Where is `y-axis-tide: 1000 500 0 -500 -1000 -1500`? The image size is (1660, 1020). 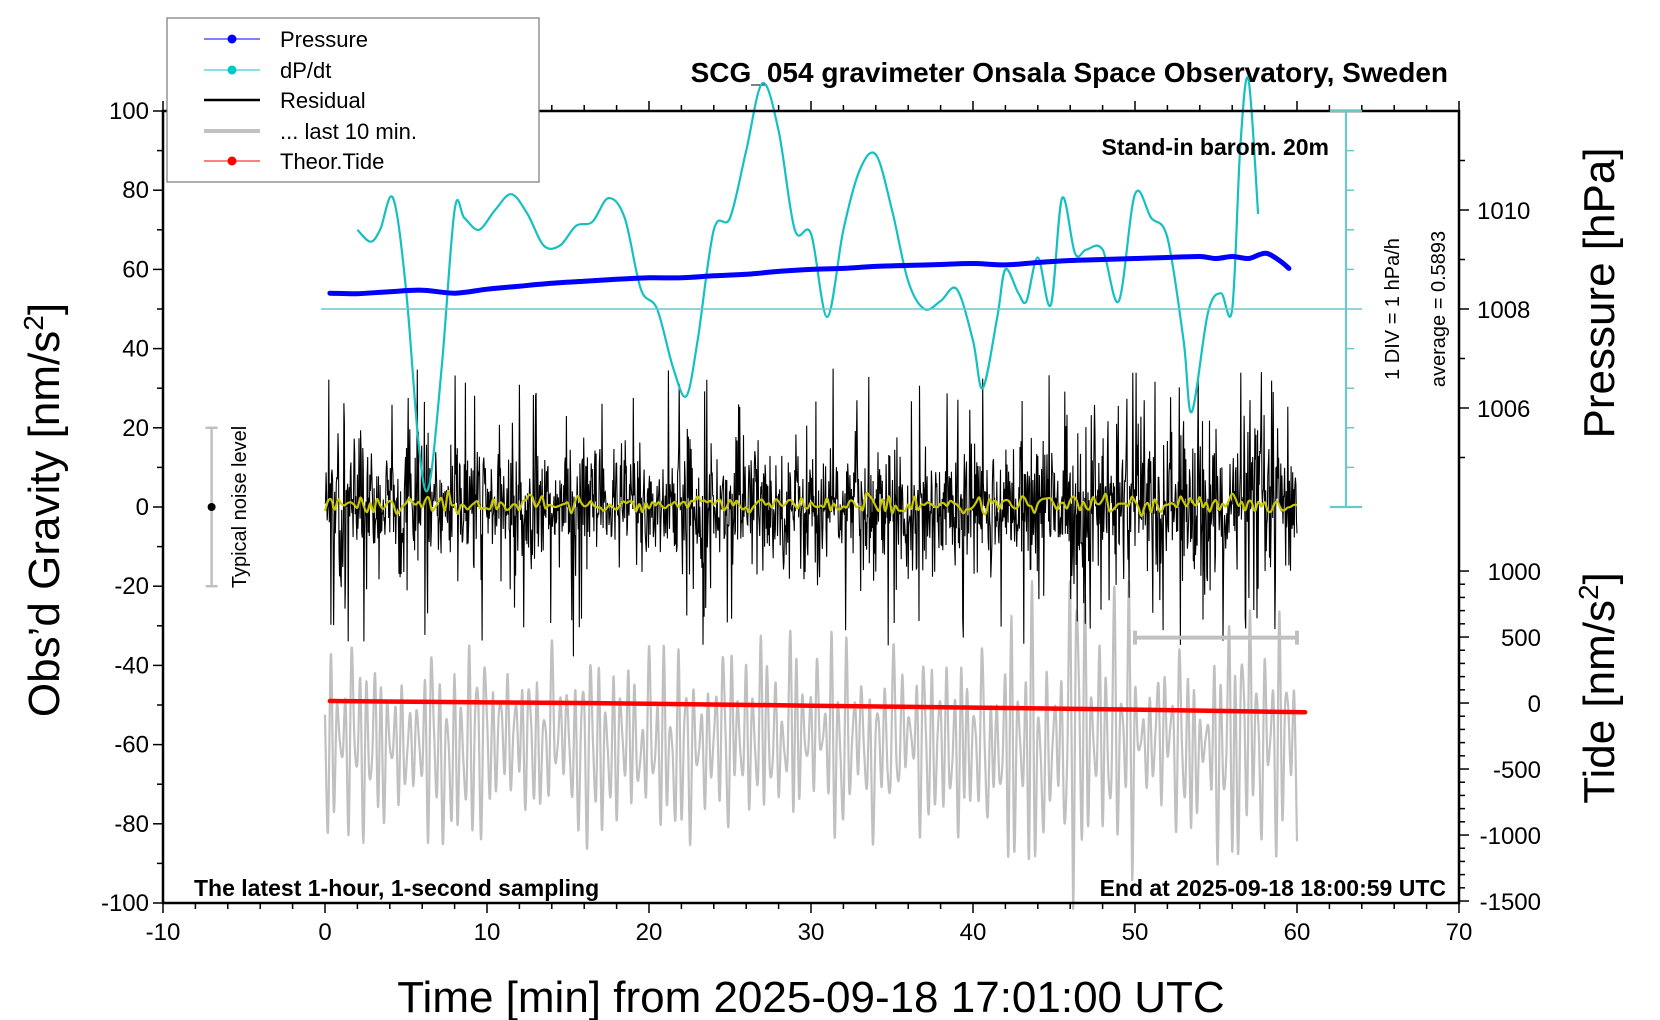 y-axis-tide: 1000 500 0 -500 -1000 -1500 is located at coordinates (1500, 737).